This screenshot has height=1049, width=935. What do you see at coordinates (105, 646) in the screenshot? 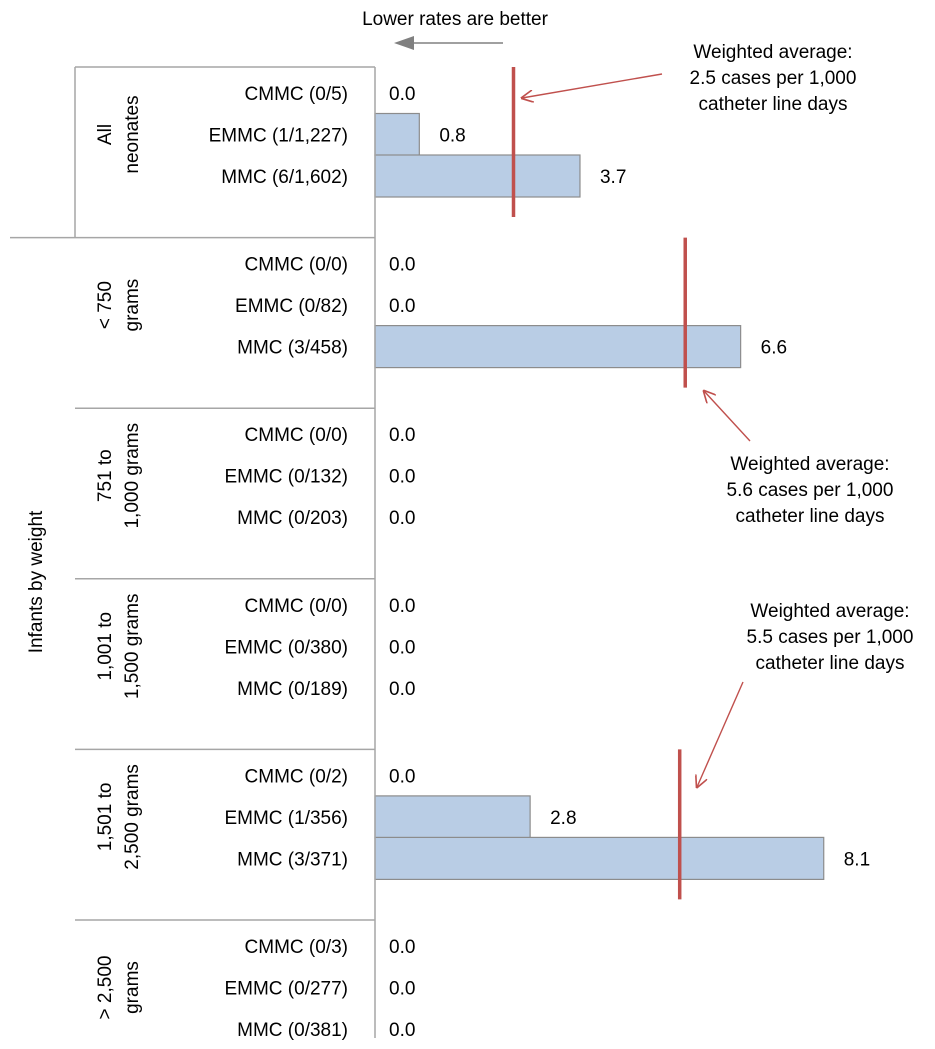
I see `group-label-line: 1,001 to` at bounding box center [105, 646].